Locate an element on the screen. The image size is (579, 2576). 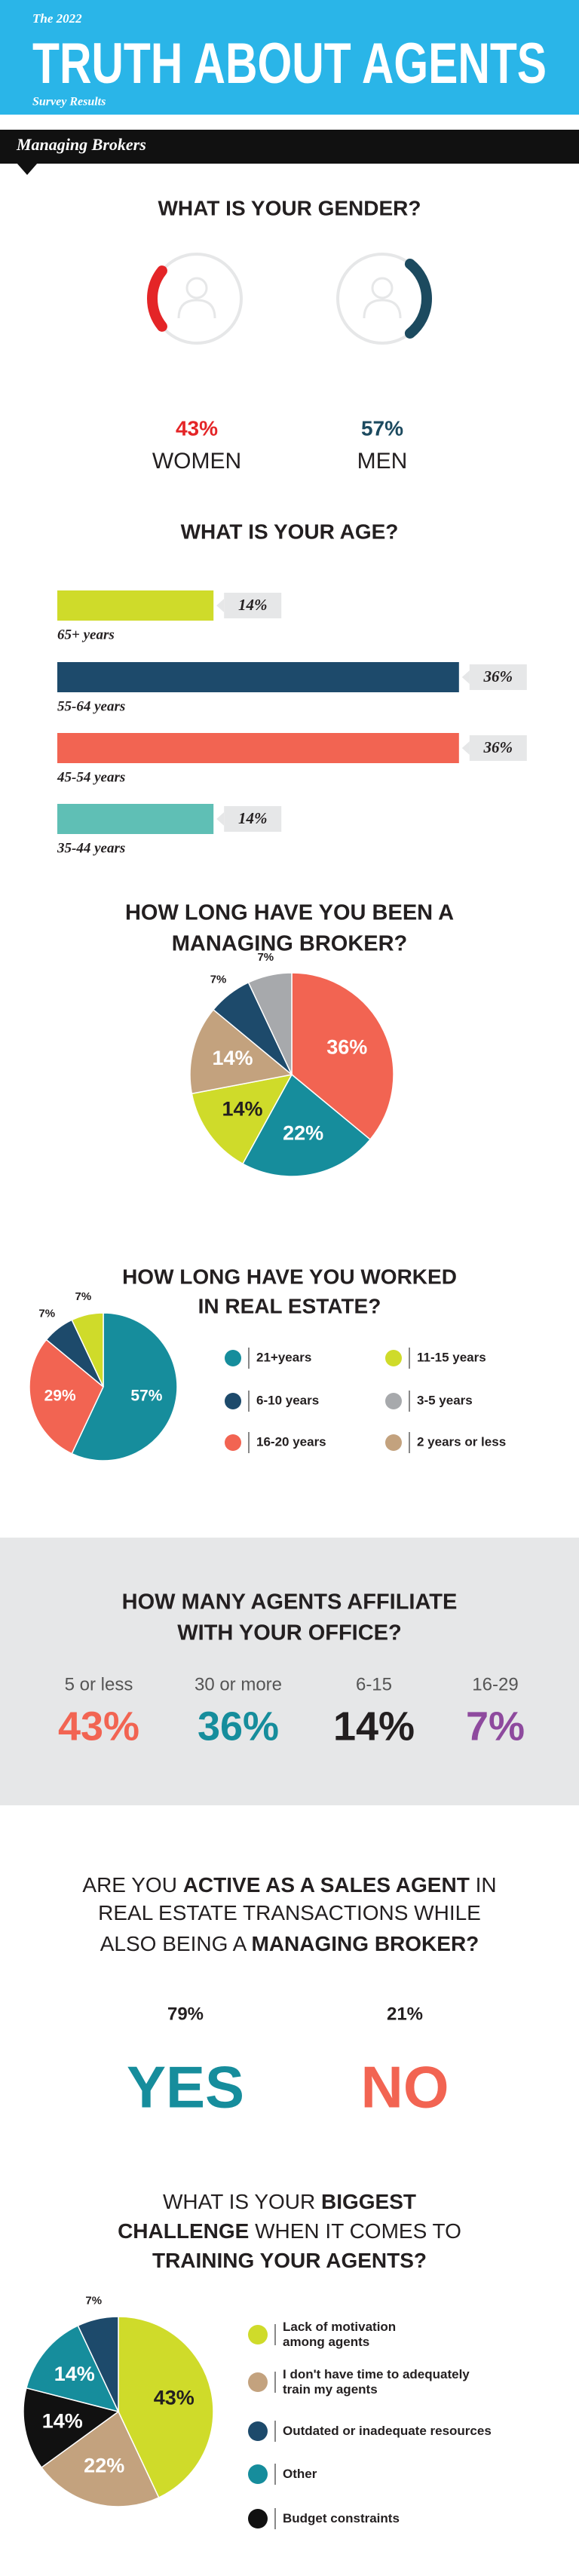
title-segment: BIGGEST is located at coordinates (368, 2201).